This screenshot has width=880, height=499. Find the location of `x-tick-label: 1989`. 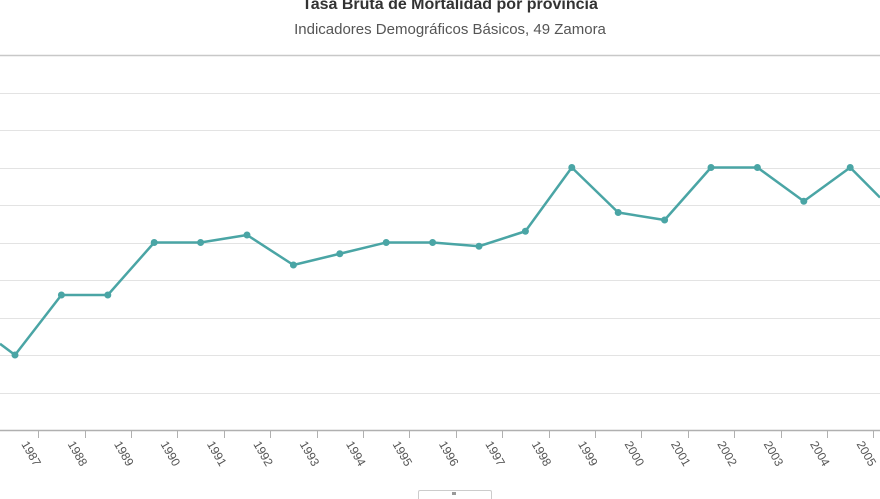

x-tick-label: 1989 is located at coordinates (124, 454).